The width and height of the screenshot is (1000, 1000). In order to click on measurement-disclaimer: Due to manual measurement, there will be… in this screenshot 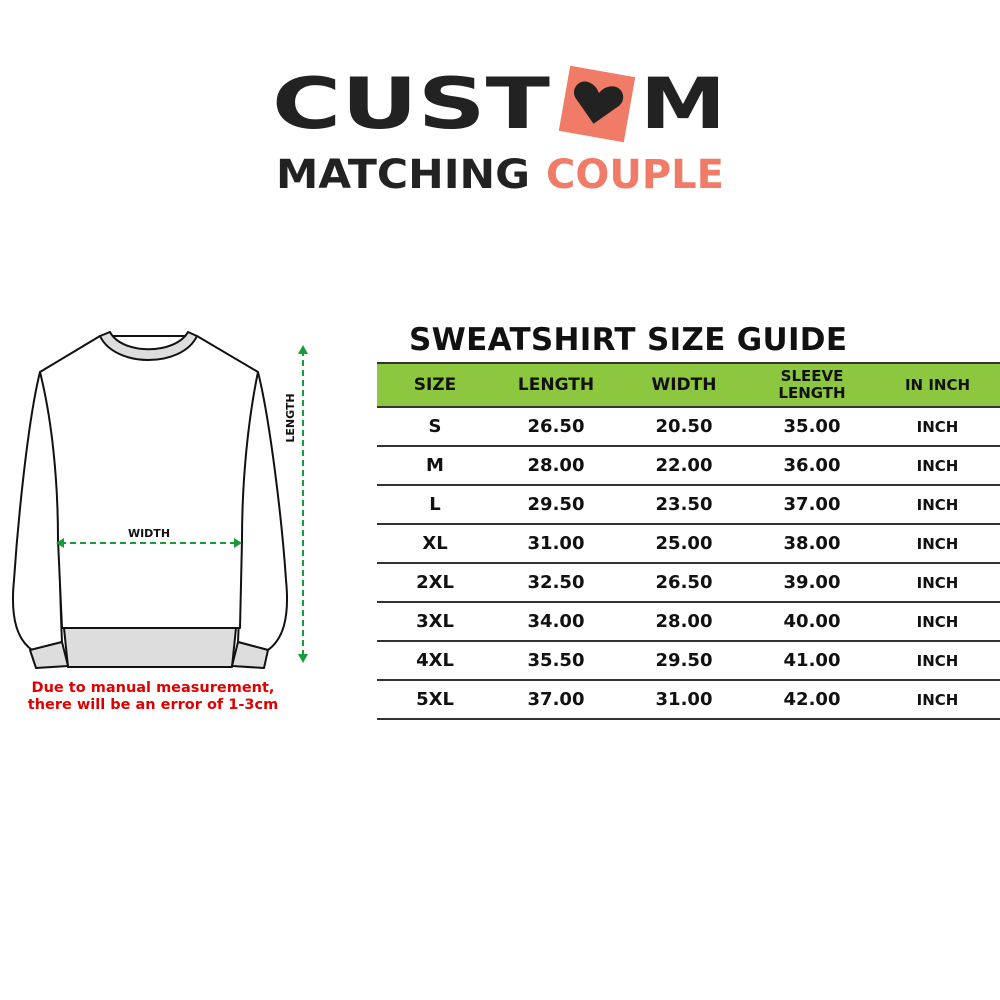, I will do `click(153, 697)`.